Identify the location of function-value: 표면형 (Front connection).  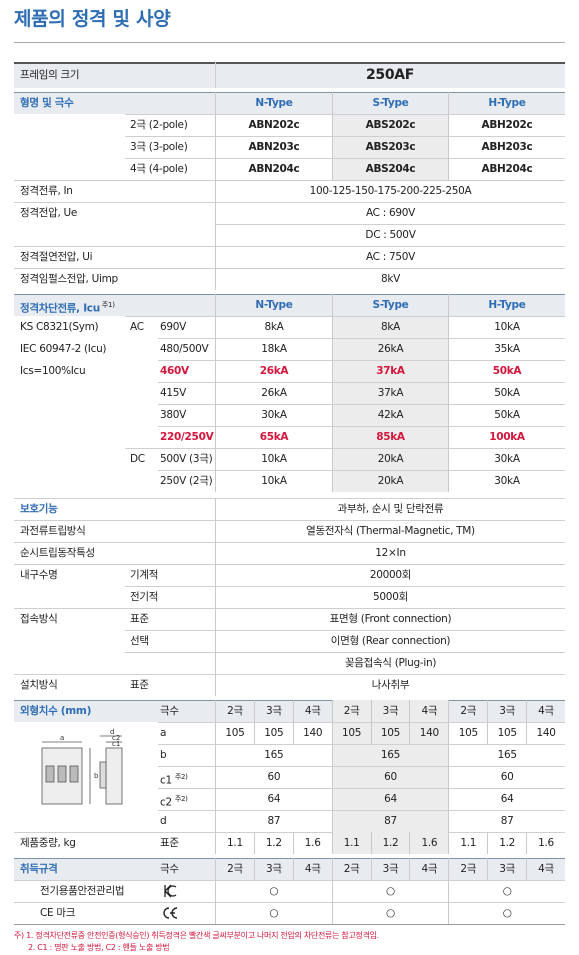
(390, 619).